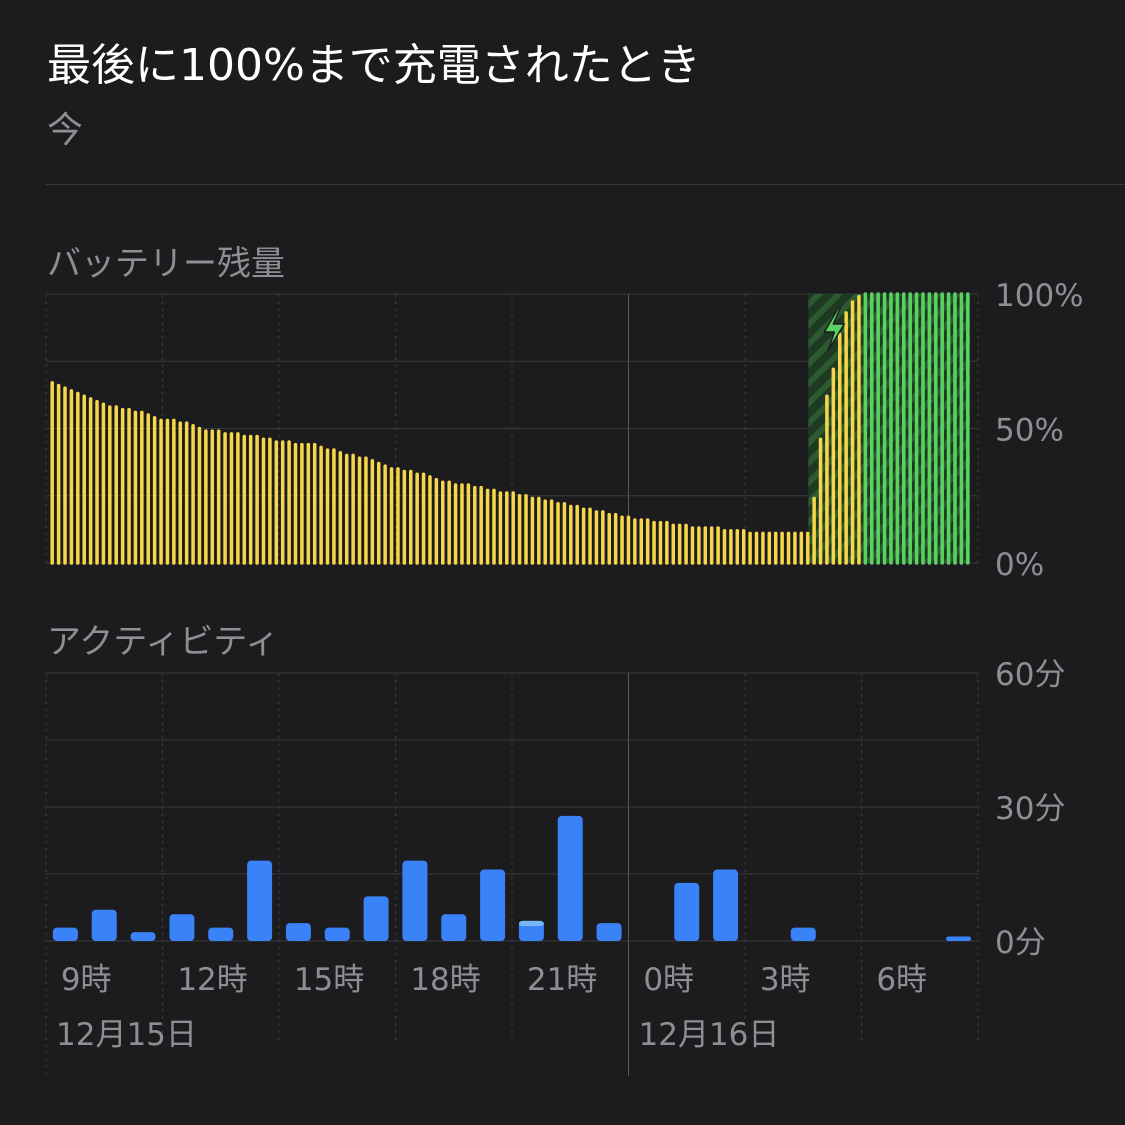 This screenshot has height=1125, width=1125. Describe the element at coordinates (163, 642) in the screenshot. I see `activity-label: アクティビティ` at that location.